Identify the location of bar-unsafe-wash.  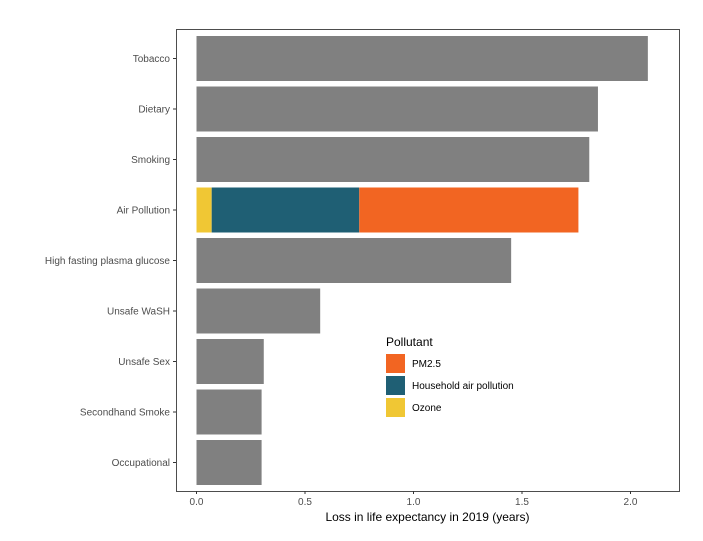
(258, 311).